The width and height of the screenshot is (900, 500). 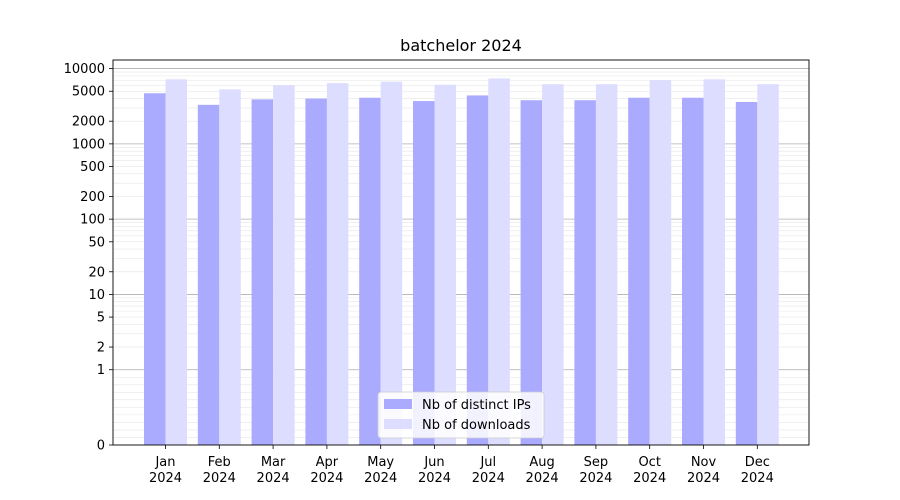 What do you see at coordinates (219, 462) in the screenshot?
I see `x-tick-label: Feb` at bounding box center [219, 462].